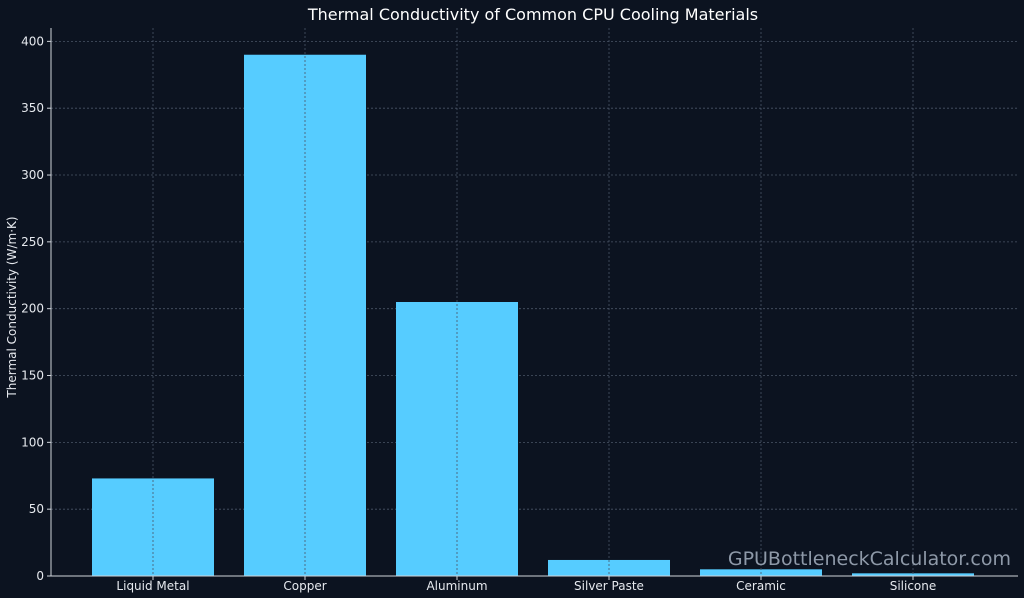 This screenshot has height=598, width=1024. Describe the element at coordinates (32, 442) in the screenshot. I see `y-tick-label: 100` at that location.